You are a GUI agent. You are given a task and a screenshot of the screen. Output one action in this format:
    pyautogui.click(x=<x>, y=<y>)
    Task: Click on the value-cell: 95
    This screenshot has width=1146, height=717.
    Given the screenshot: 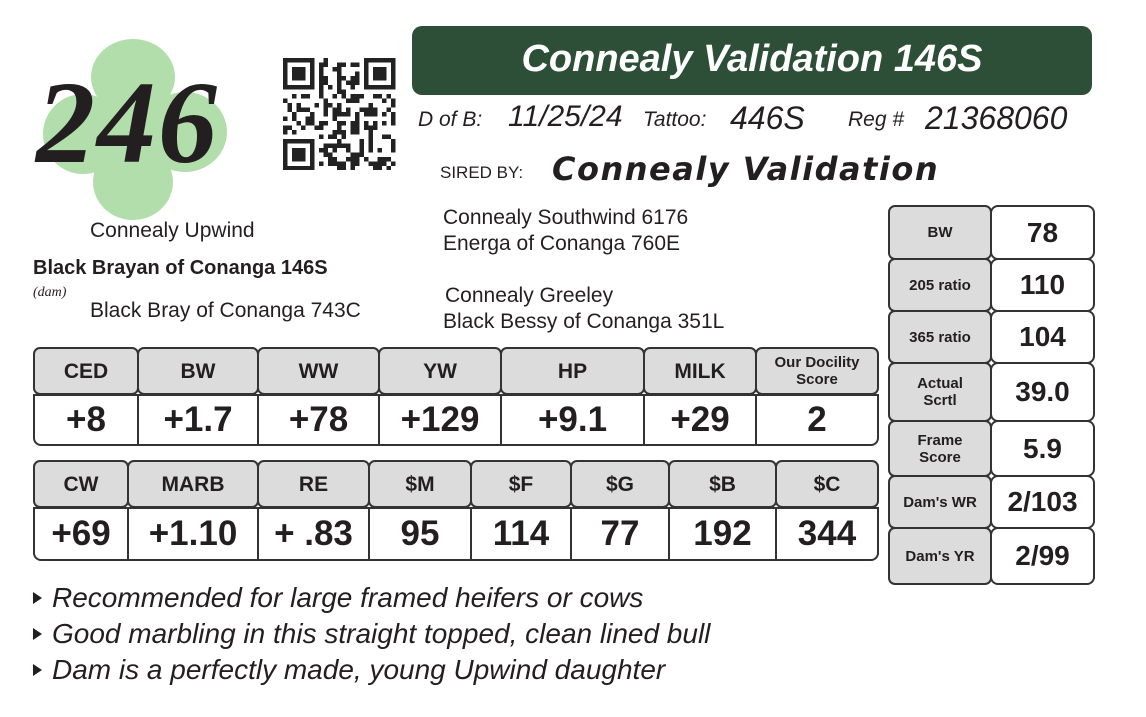 What is the action you would take?
    pyautogui.click(x=420, y=534)
    